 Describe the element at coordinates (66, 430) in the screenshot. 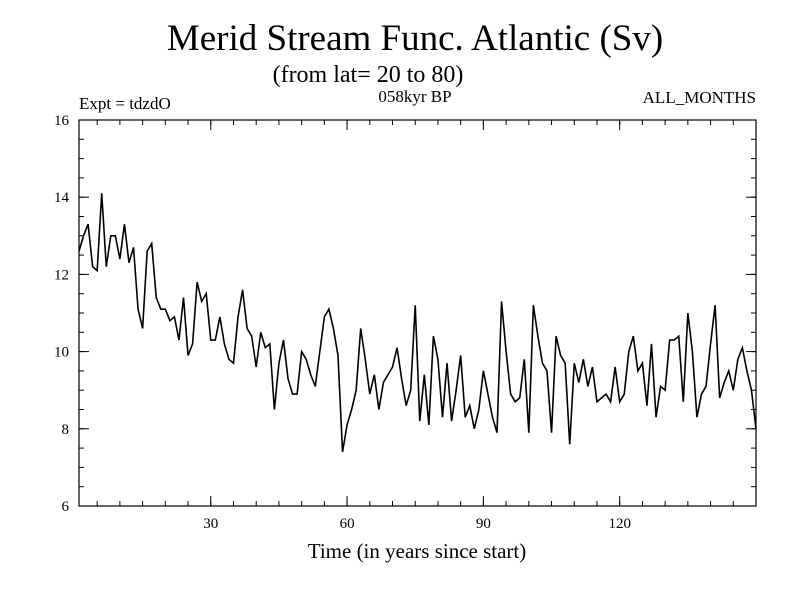

I see `y-tick-label: 8` at that location.